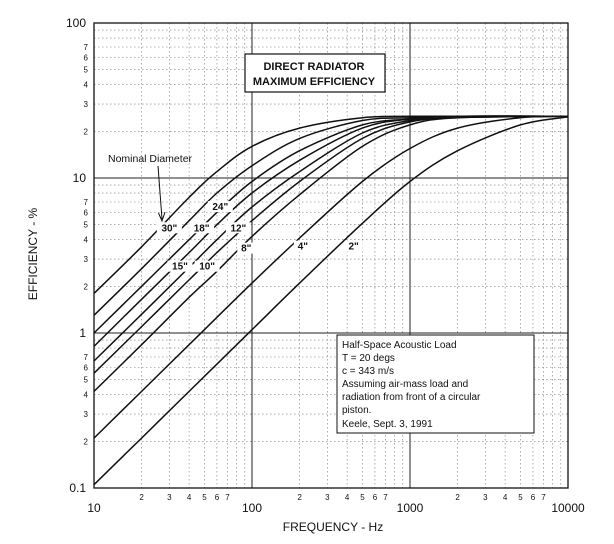 Image resolution: width=614 pixels, height=544 pixels. What do you see at coordinates (150, 159) in the screenshot?
I see `legend-title: Nominal Diameter` at bounding box center [150, 159].